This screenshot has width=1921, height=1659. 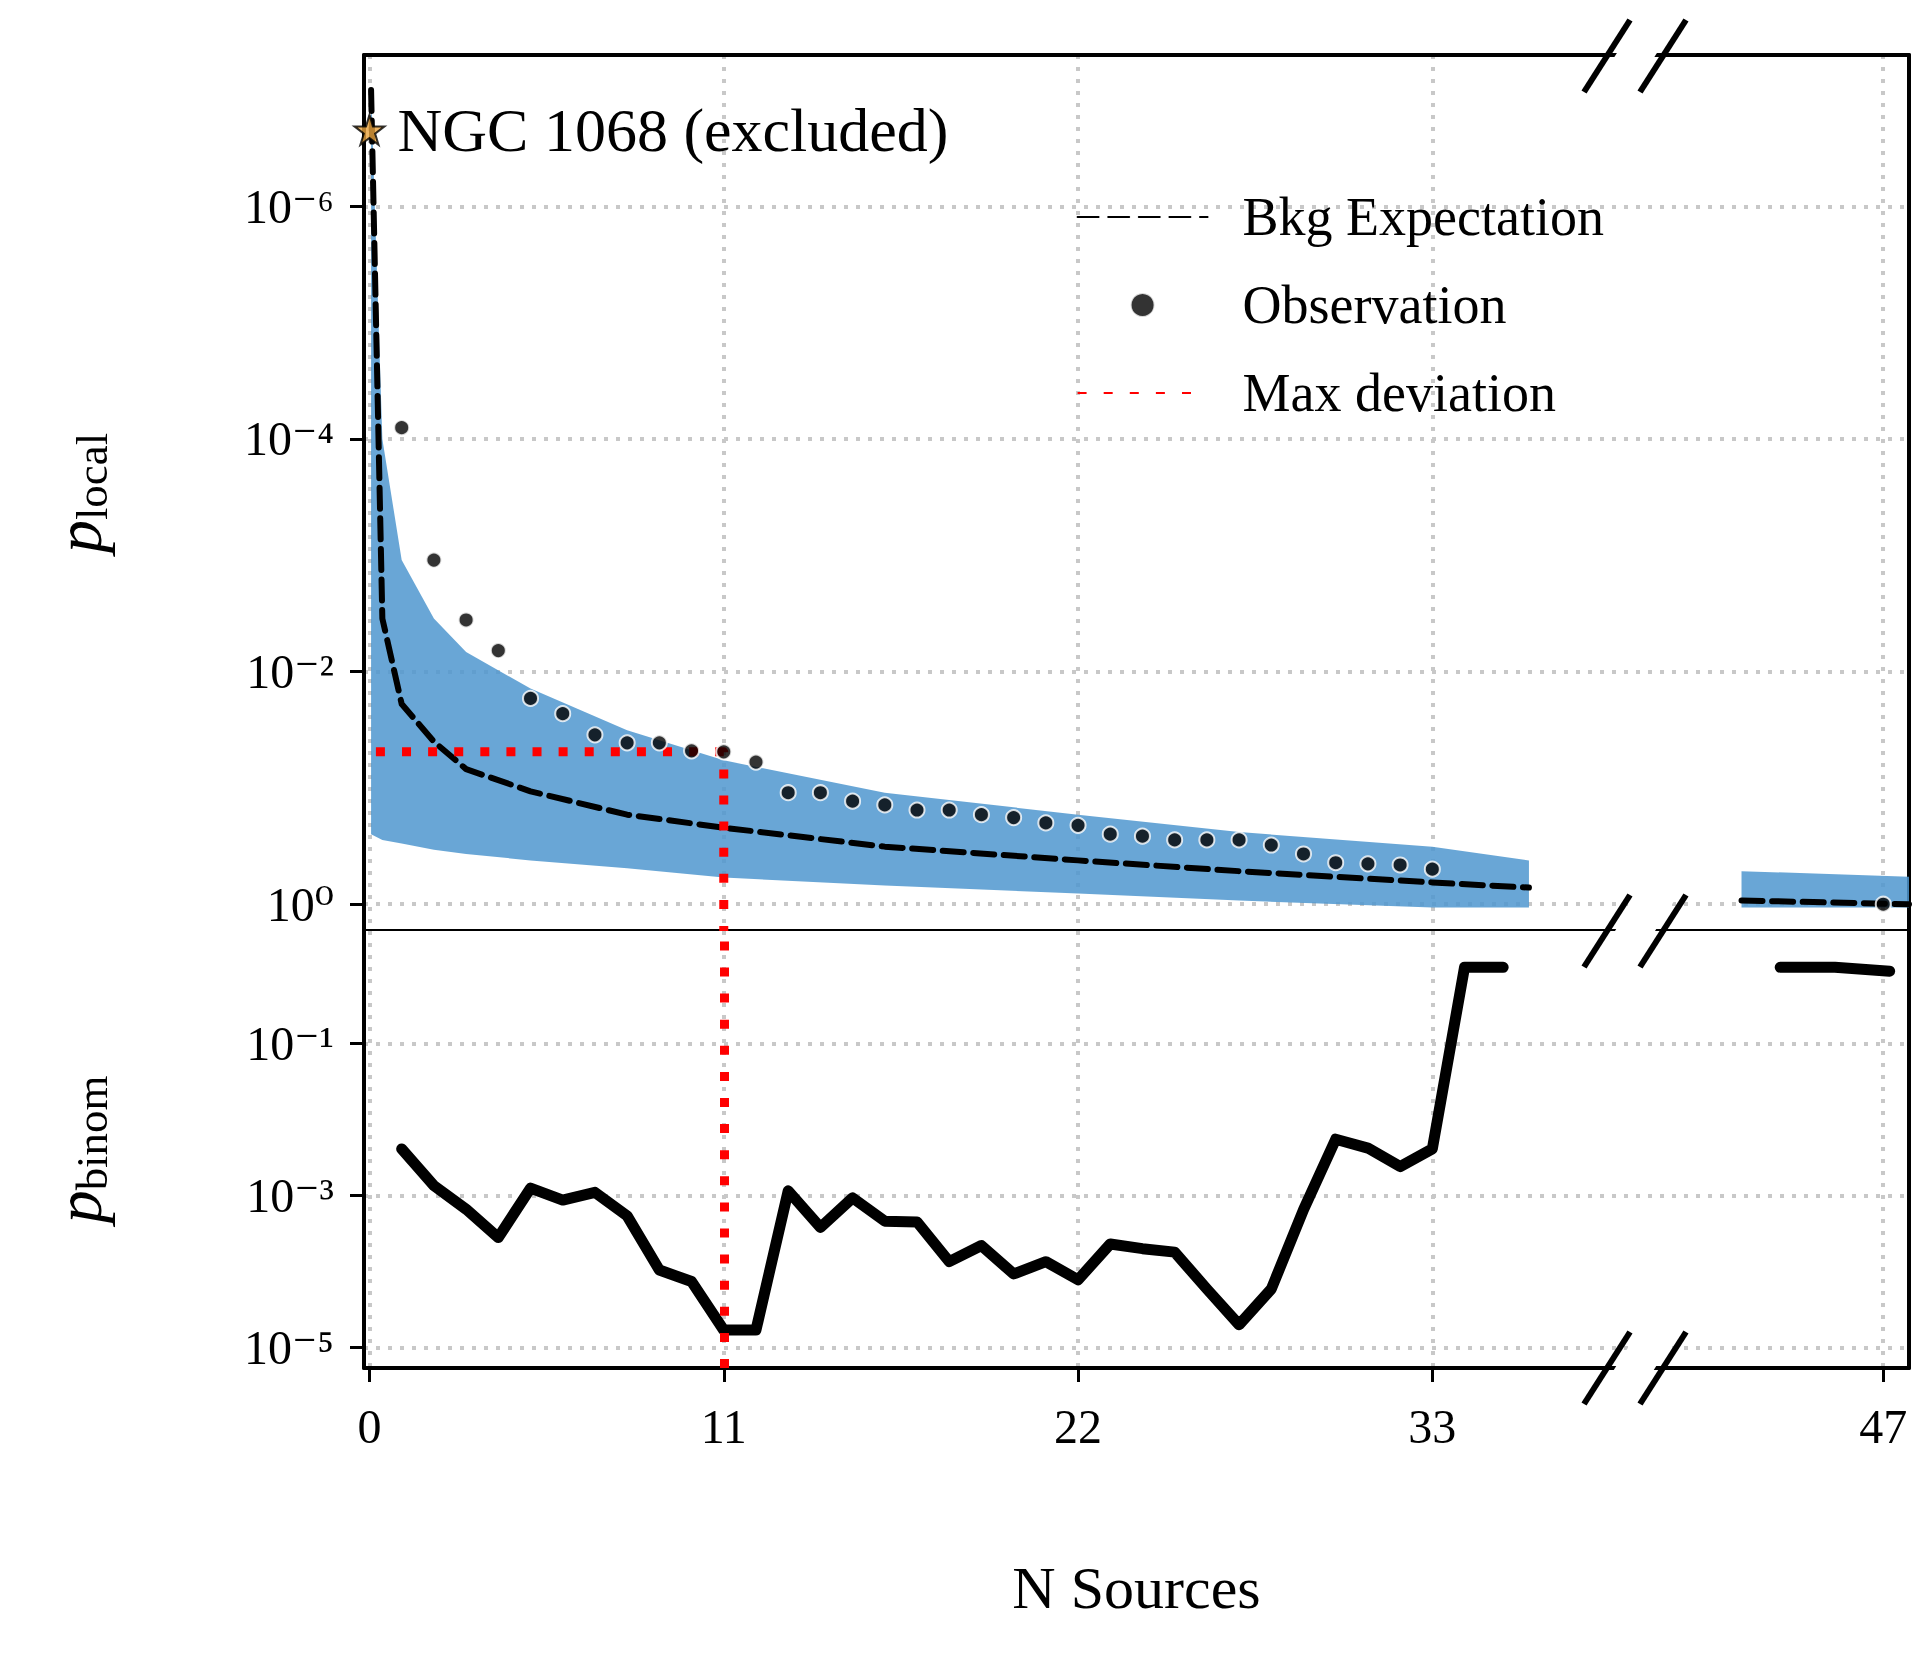 I want to click on x-tick-label: 22, so click(x=1078, y=1426).